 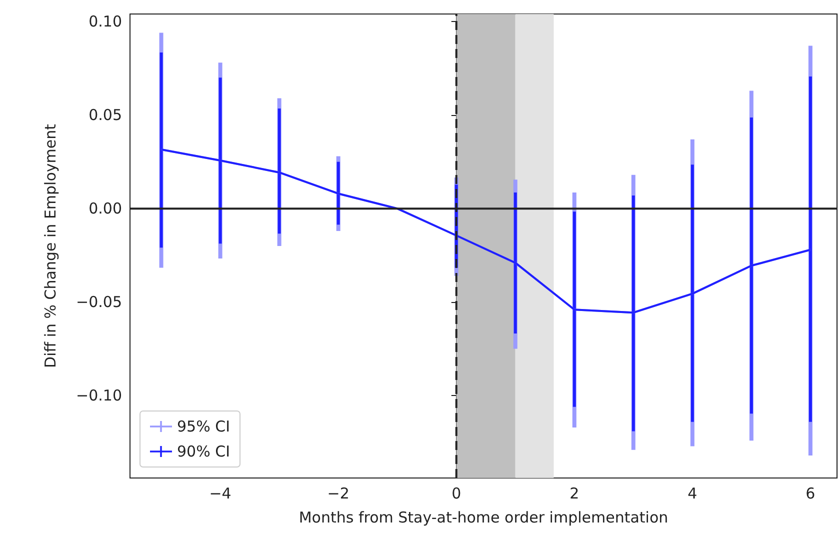 I want to click on x-tick-label: 0, so click(x=457, y=493).